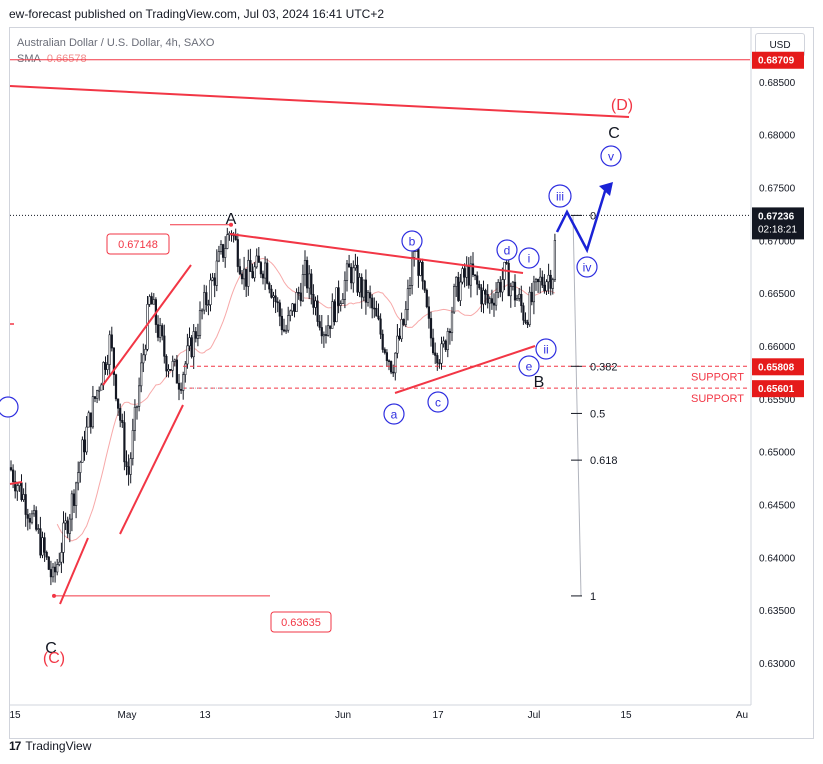  I want to click on wave-label-iv: iv, so click(587, 268).